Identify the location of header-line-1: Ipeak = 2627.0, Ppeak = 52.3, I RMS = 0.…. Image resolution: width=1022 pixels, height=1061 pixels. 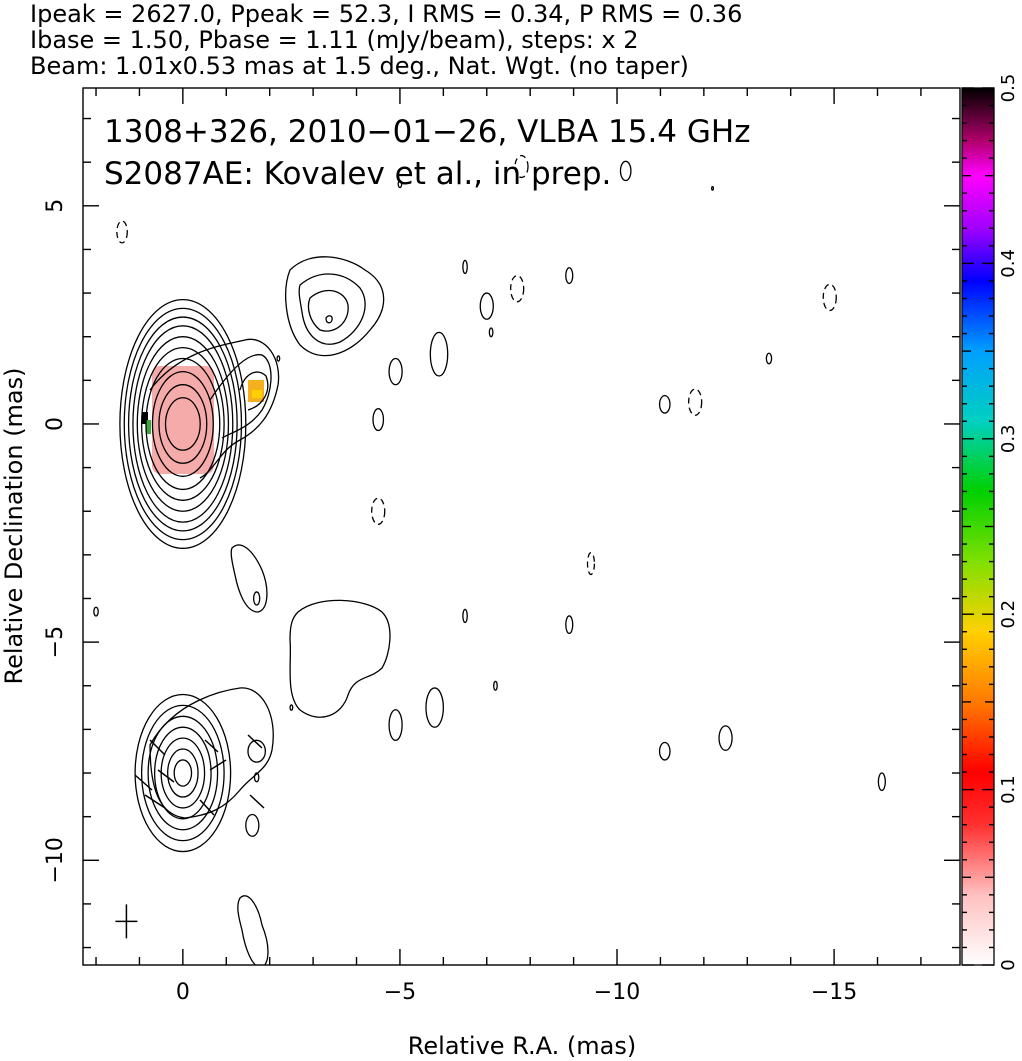
(386, 14).